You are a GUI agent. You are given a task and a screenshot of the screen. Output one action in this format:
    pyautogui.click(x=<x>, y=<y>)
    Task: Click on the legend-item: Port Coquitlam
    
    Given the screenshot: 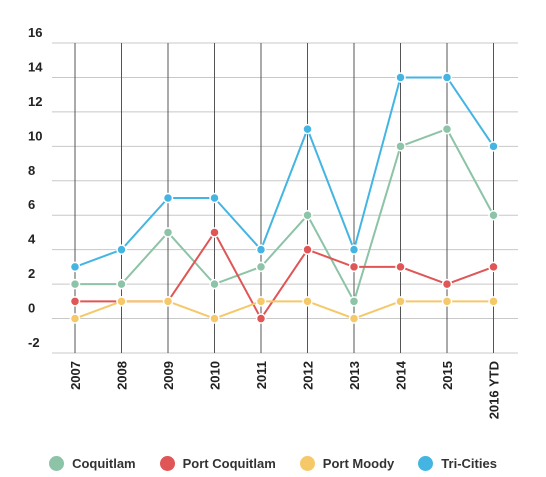 What is the action you would take?
    pyautogui.click(x=217, y=463)
    